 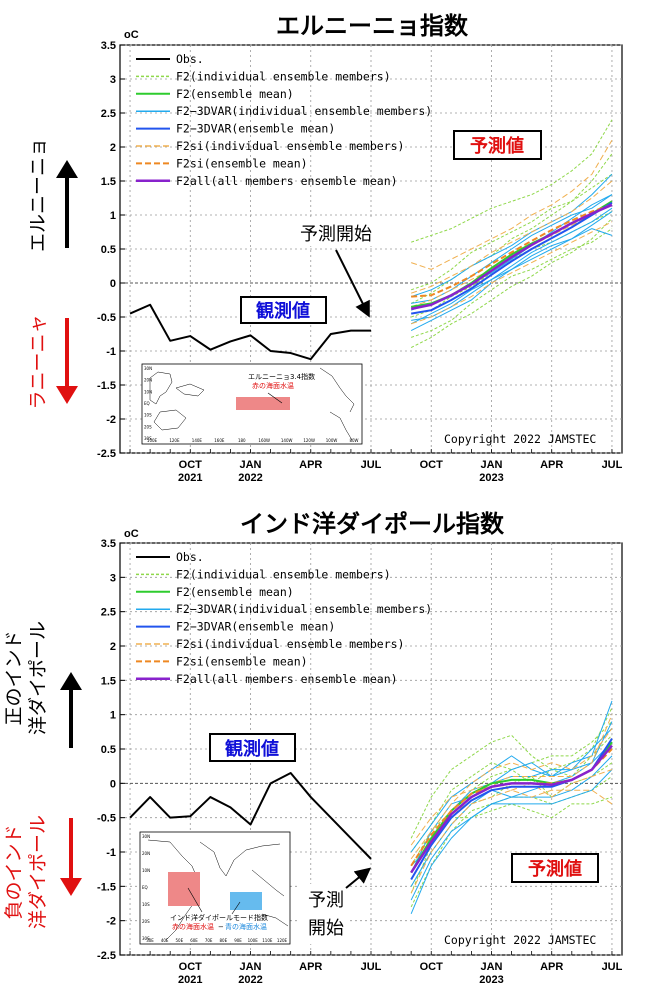 I want to click on east-region, so click(x=246, y=901).